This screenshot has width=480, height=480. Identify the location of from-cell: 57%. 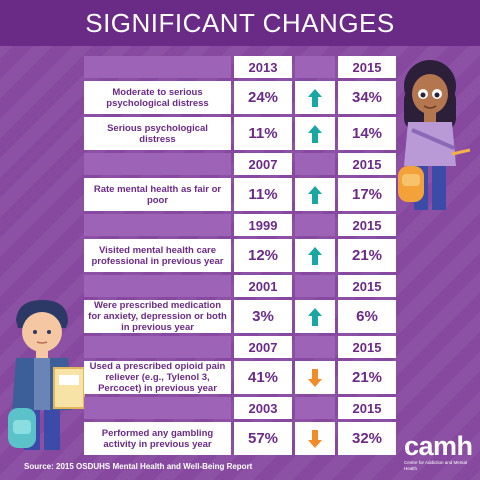
(263, 438).